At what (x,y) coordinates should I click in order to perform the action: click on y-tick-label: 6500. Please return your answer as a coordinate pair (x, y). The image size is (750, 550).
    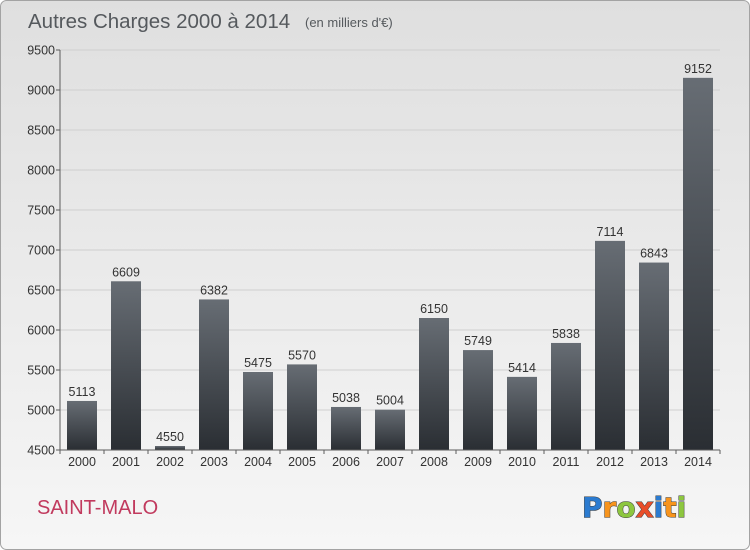
    Looking at the image, I should click on (41, 291).